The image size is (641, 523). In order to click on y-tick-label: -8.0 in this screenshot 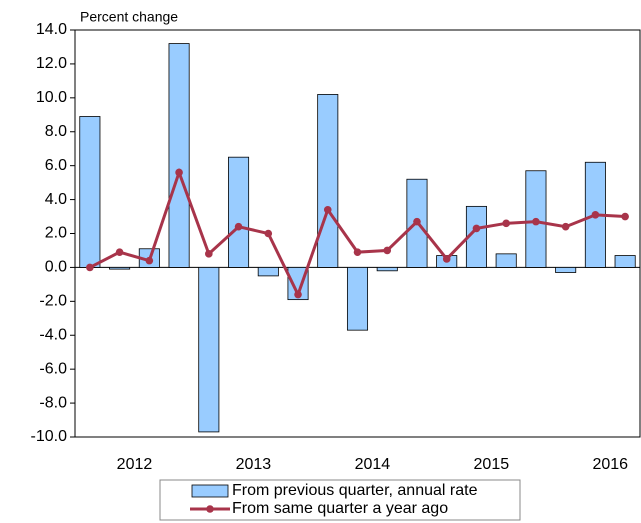, I will do `click(53, 402)`.